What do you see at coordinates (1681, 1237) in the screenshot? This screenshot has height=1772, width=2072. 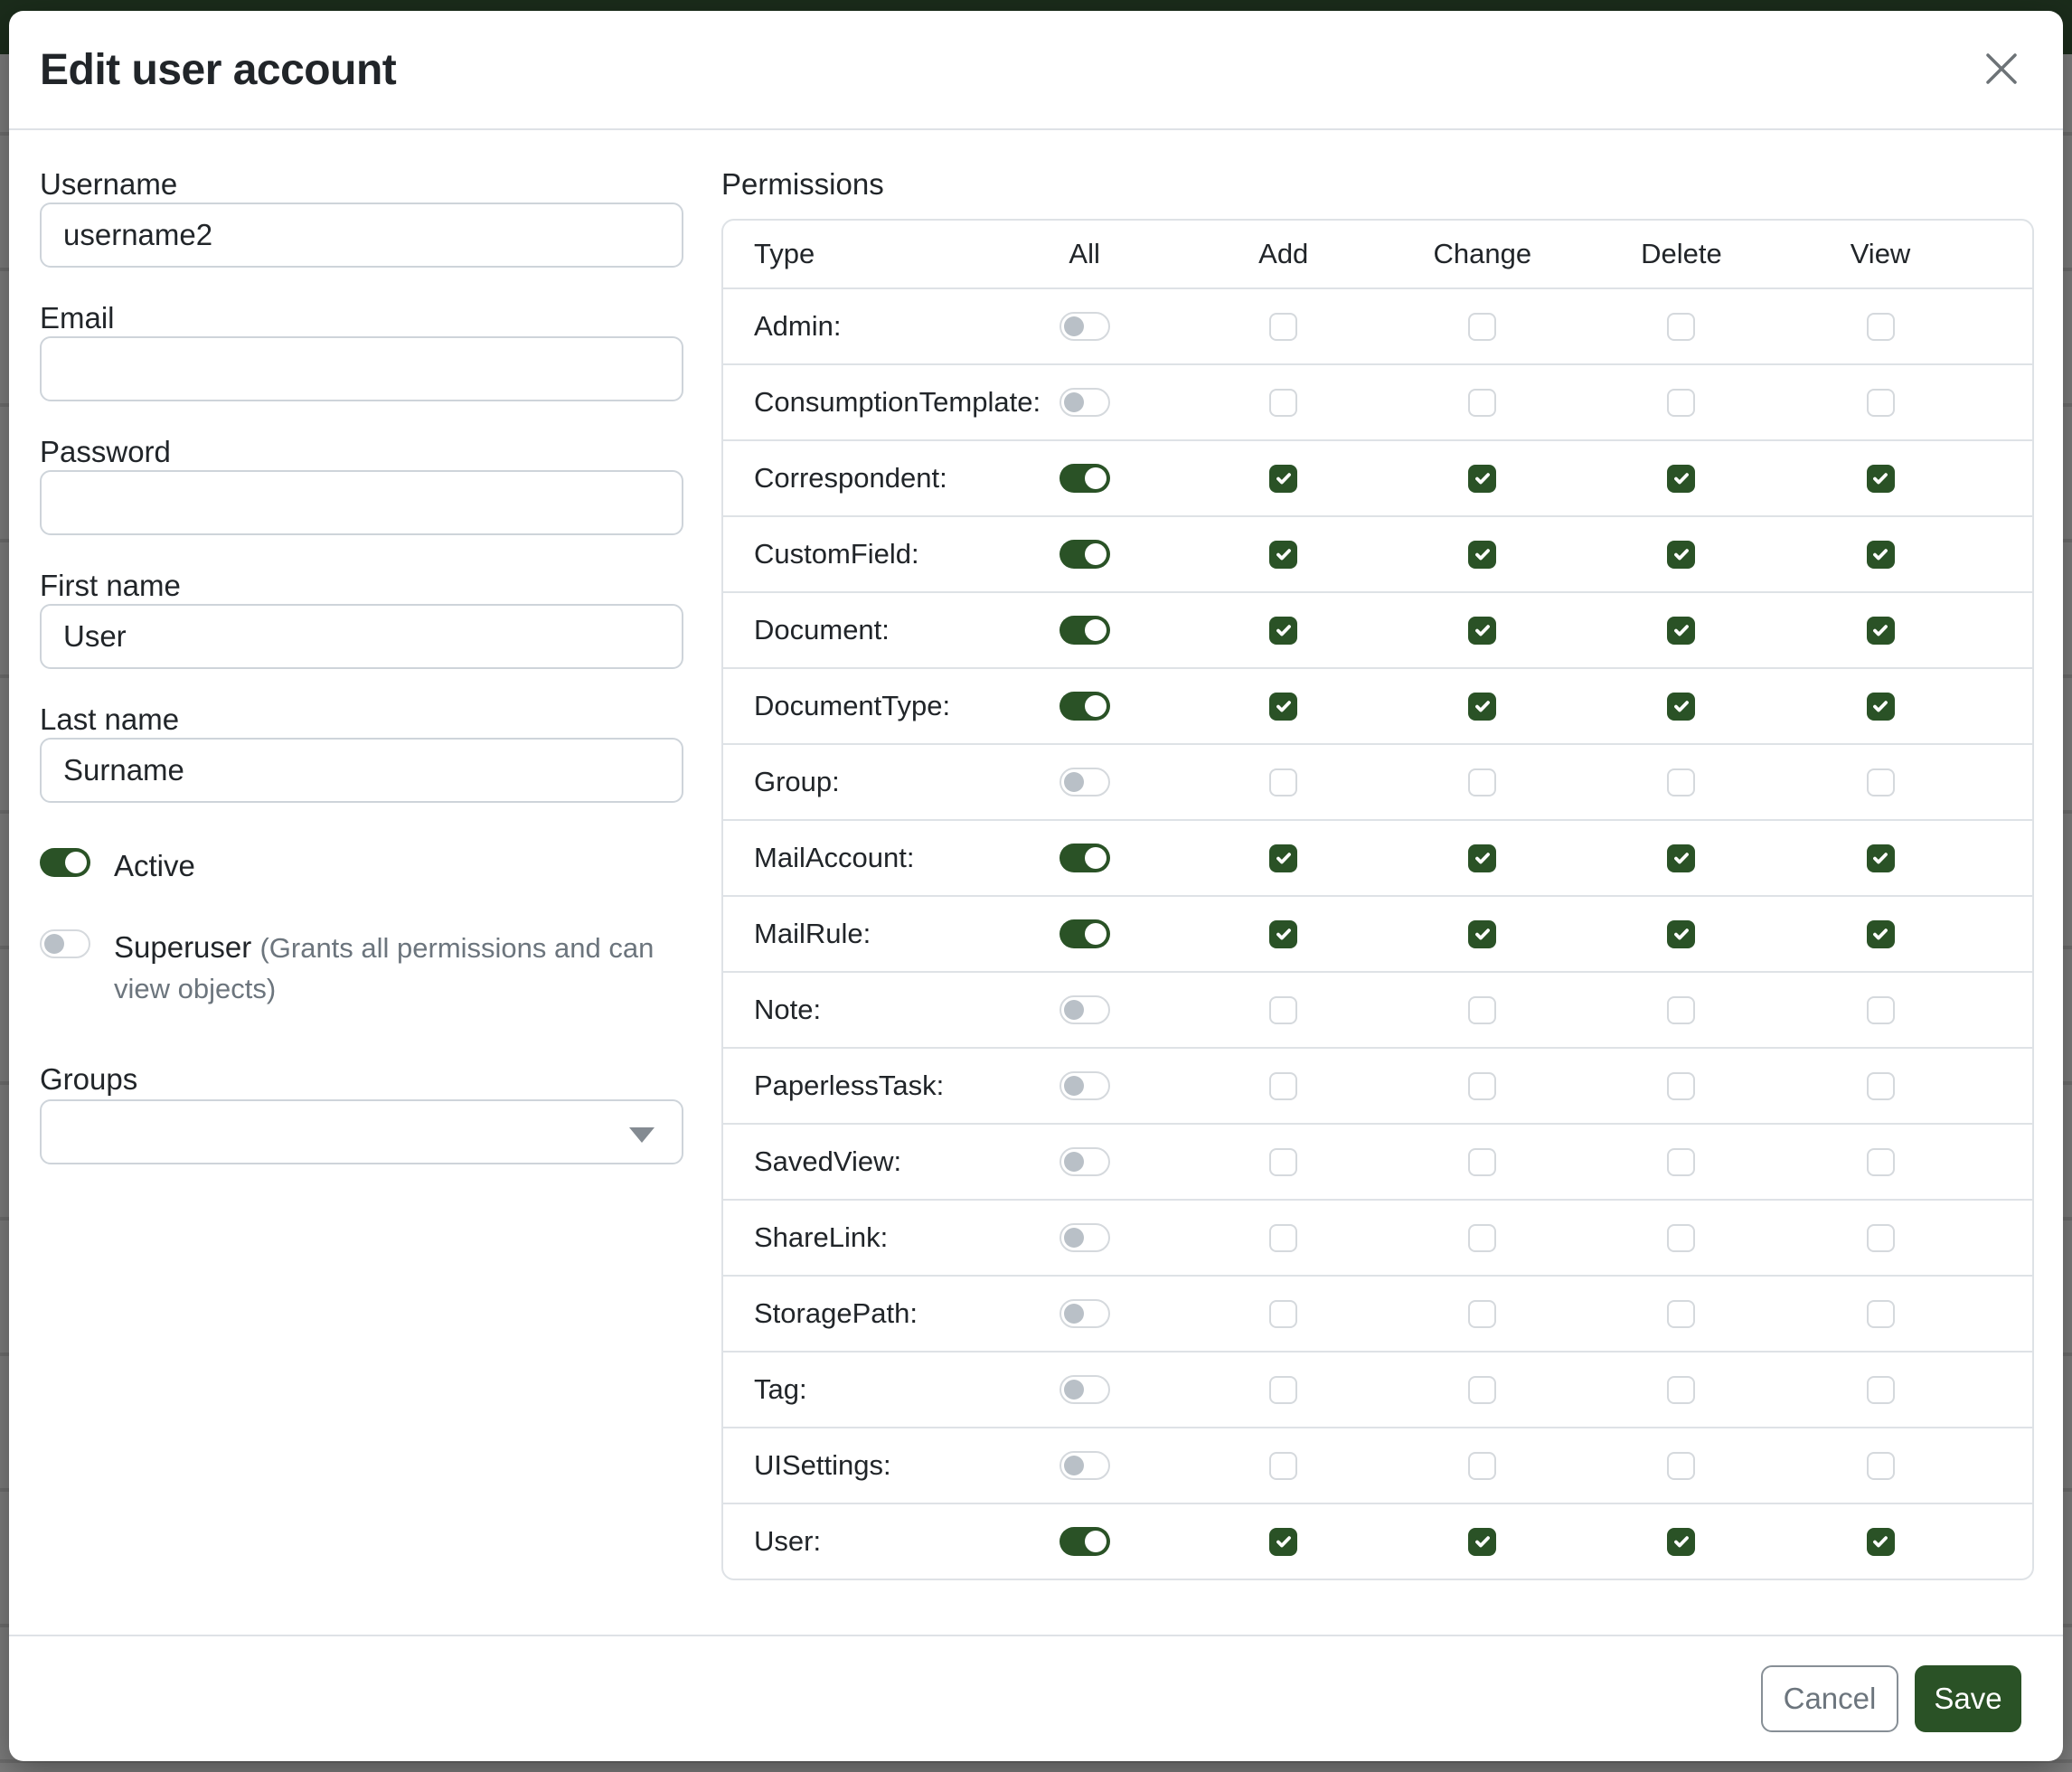 I see `perm-sharelink-delete-checkbox` at bounding box center [1681, 1237].